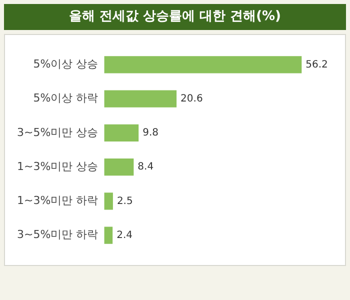 The width and height of the screenshot is (350, 300). What do you see at coordinates (65, 64) in the screenshot?
I see `y-tick-label: 5%이상 상승` at bounding box center [65, 64].